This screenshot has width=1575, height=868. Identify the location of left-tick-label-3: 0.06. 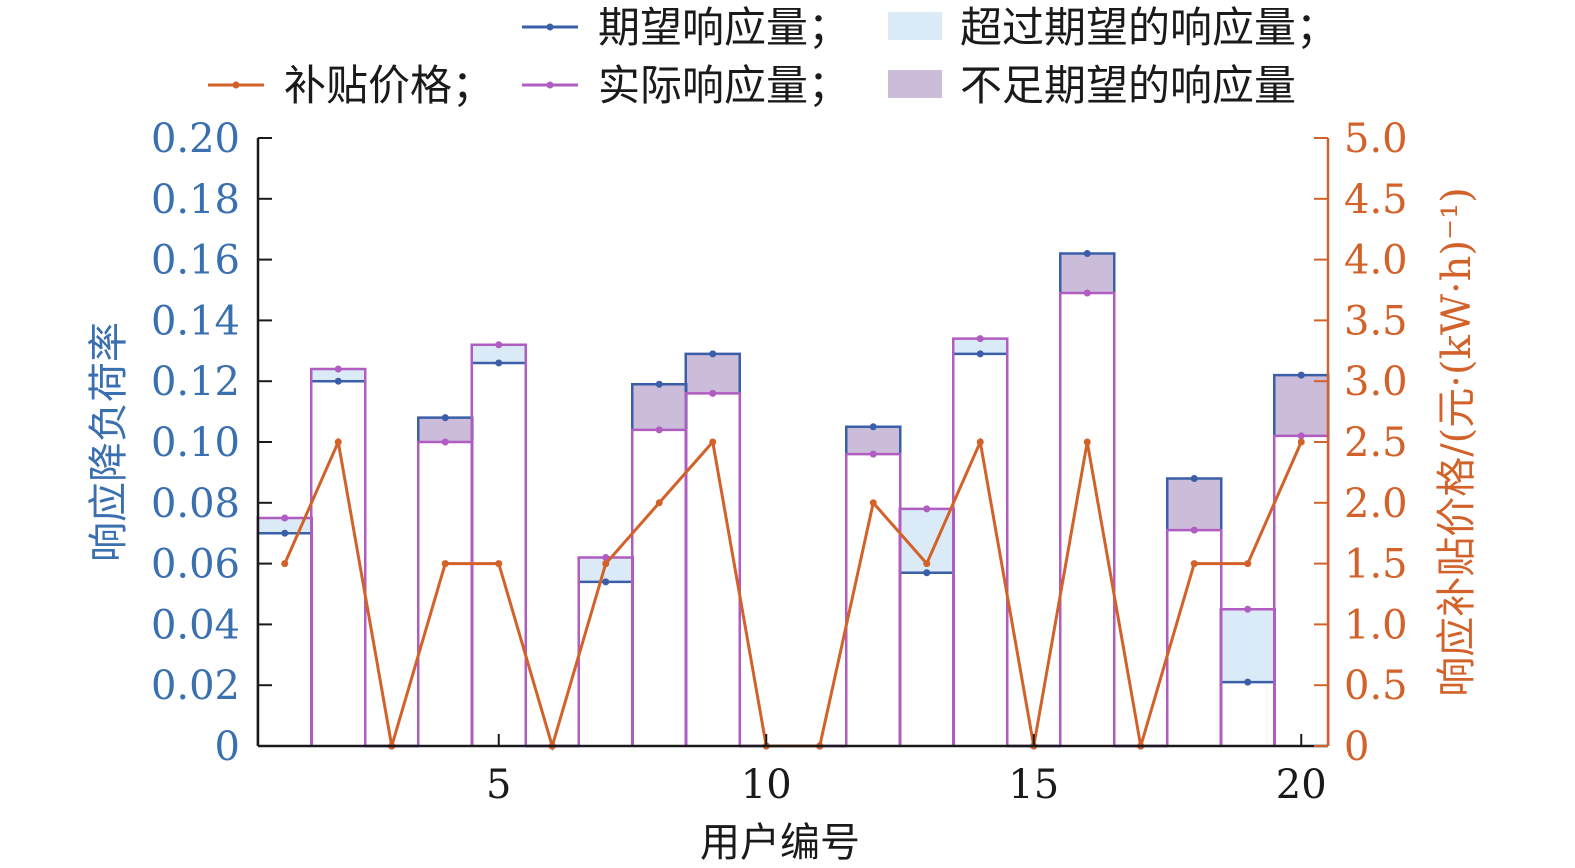
(195, 565).